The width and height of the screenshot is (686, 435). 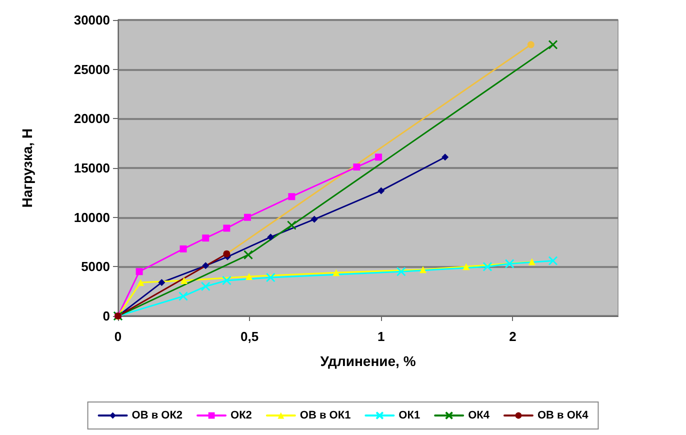 I want to click on legend-label: ОВ в ОК2, so click(x=157, y=416).